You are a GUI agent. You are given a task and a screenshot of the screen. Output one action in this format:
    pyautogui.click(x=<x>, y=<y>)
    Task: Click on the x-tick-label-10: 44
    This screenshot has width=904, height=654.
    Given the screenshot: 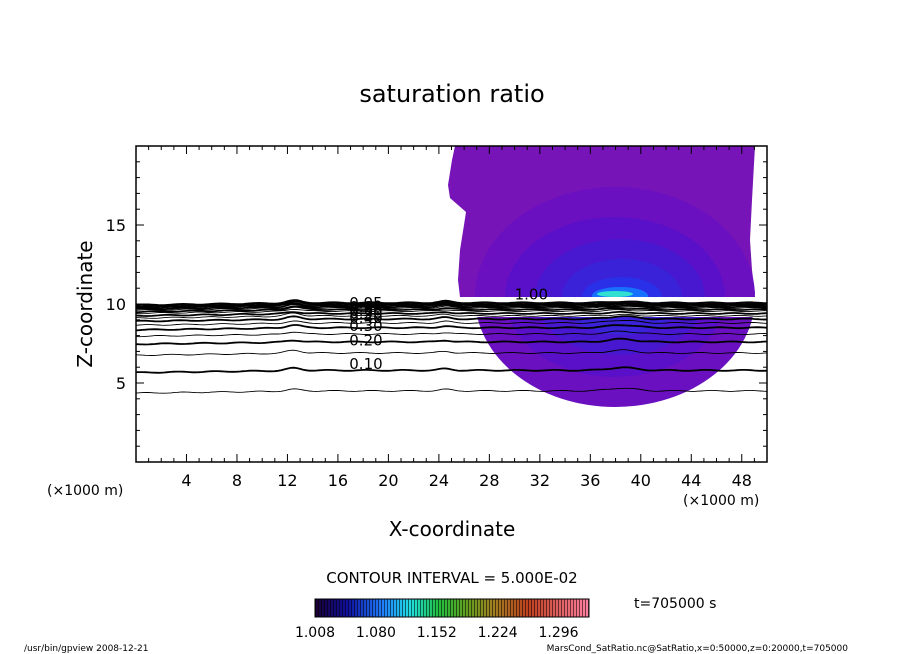 What is the action you would take?
    pyautogui.click(x=691, y=480)
    